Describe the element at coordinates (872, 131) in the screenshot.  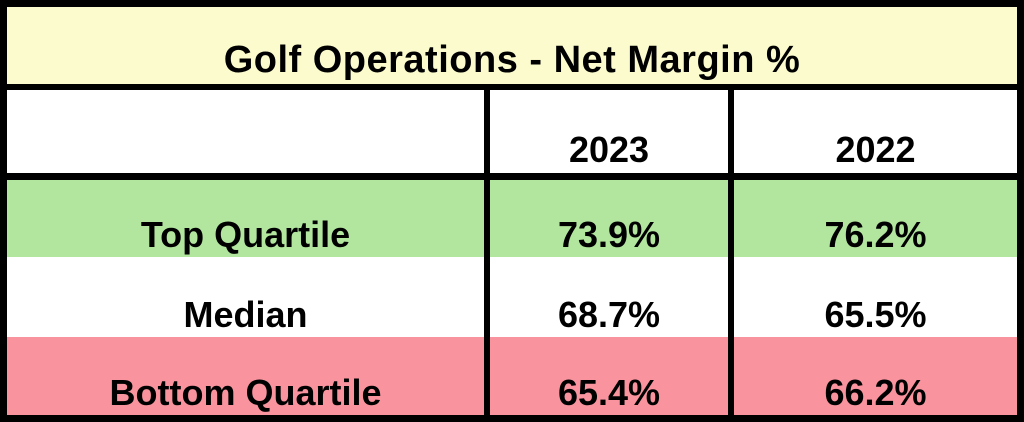
I see `header-2022: 2022` at that location.